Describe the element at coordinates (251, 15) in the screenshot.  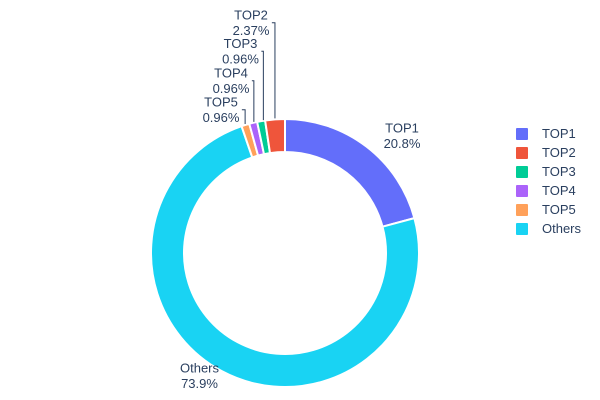
I see `slice-label-name: TOP2` at that location.